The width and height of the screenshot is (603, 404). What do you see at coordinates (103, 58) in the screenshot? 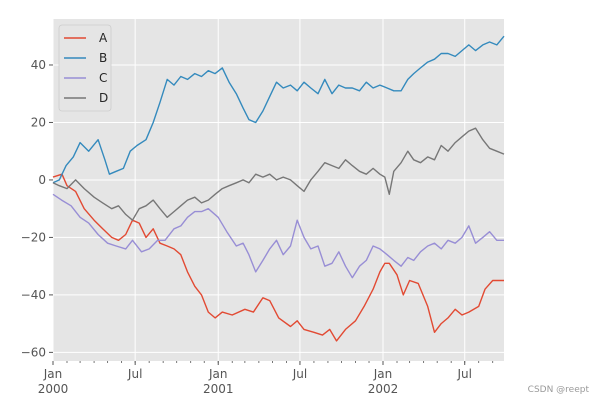
I see `legend-label-b: B` at bounding box center [103, 58].